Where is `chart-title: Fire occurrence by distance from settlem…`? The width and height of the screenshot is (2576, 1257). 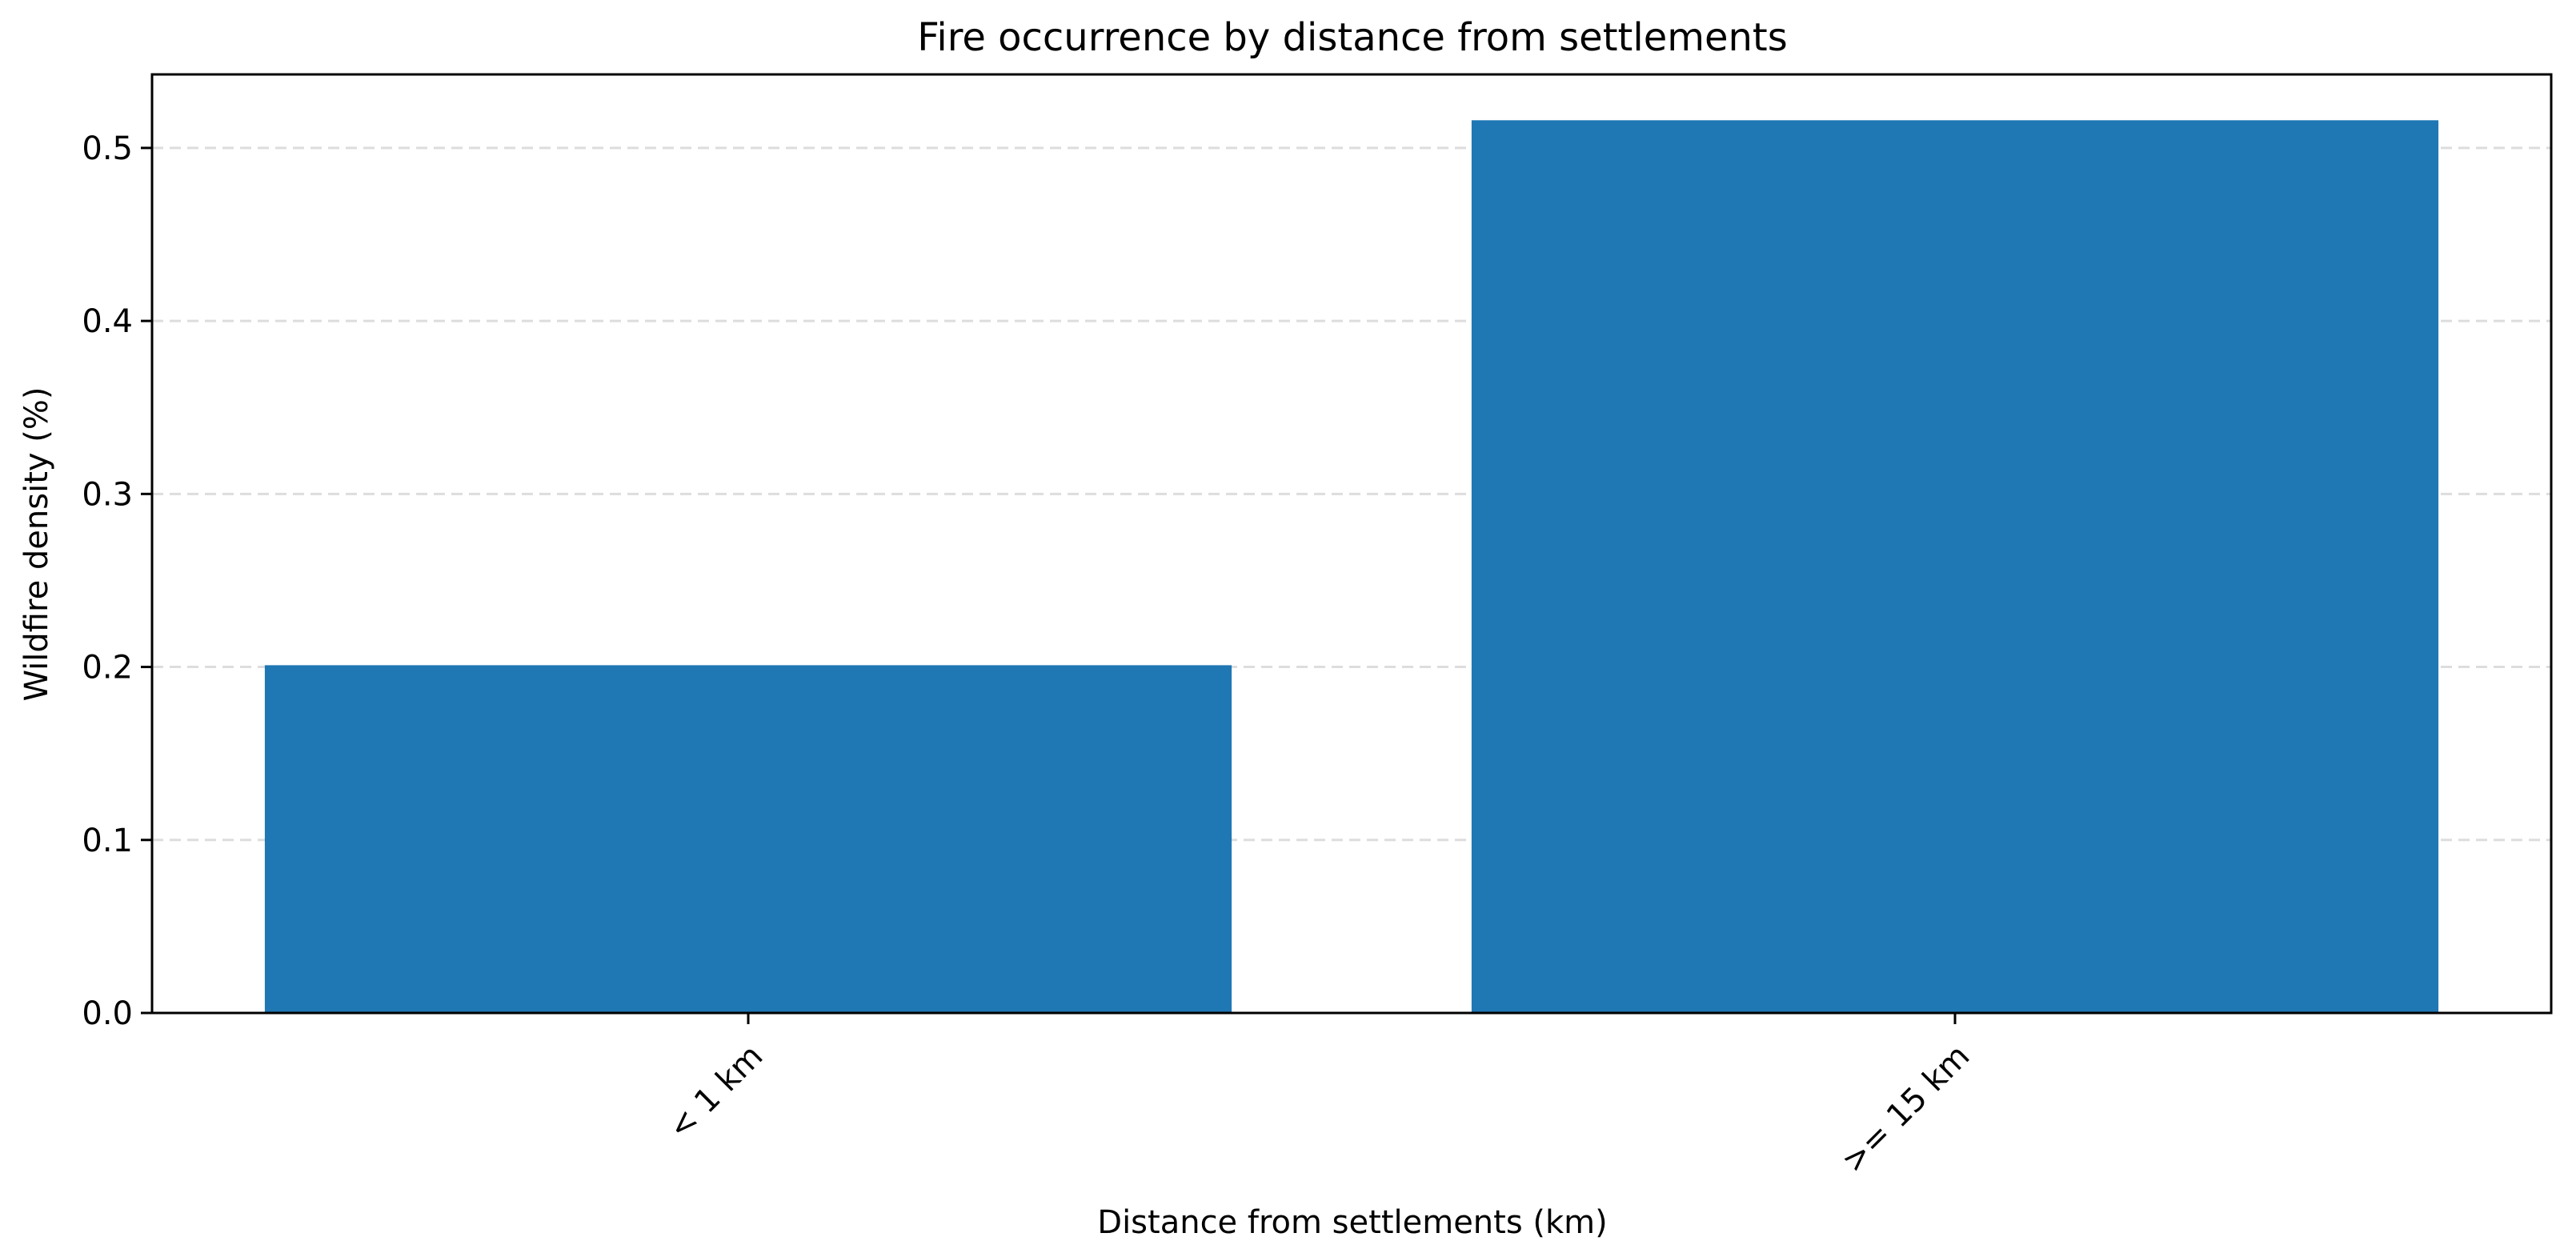
chart-title: Fire occurrence by distance from settlem… is located at coordinates (1352, 38).